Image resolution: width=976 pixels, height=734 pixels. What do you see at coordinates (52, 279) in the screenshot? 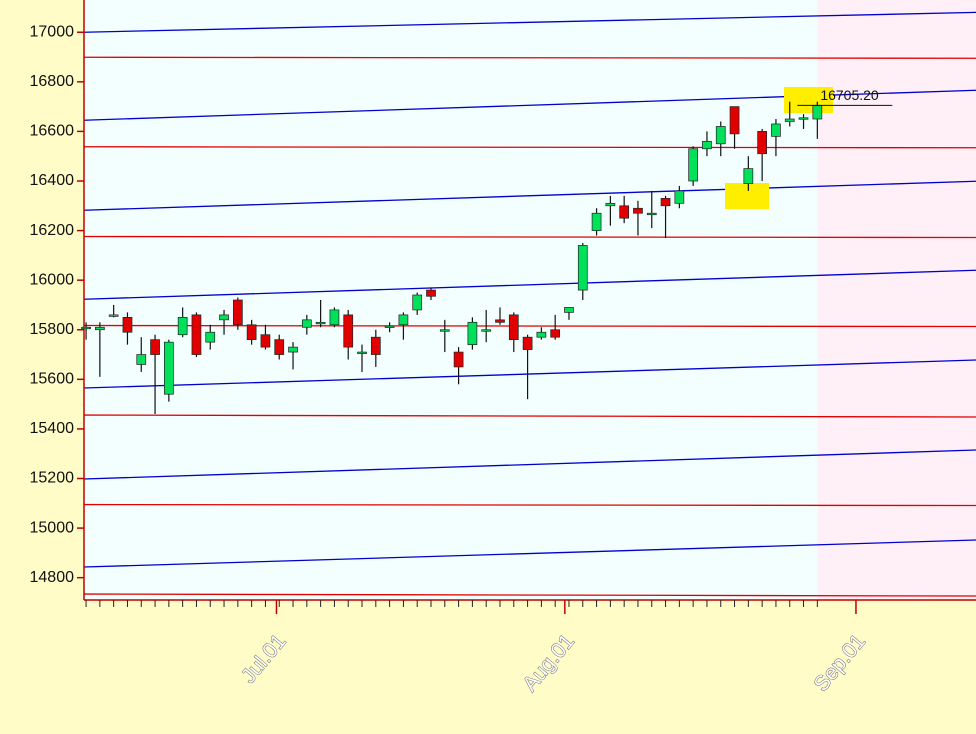
I see `y-tick-label: 16000` at bounding box center [52, 279].